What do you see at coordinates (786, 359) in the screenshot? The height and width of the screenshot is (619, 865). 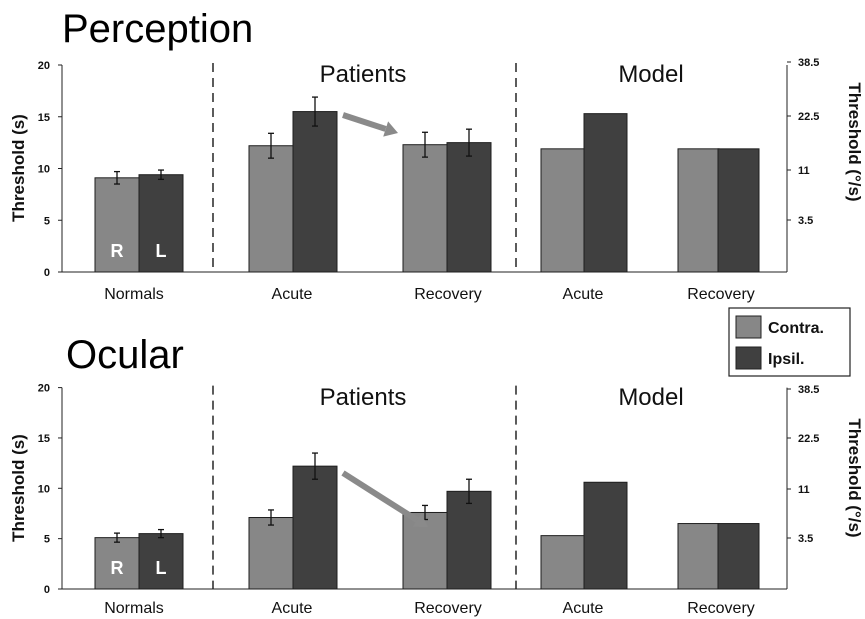 I see `legend-label-ipsil: Ipsil.` at bounding box center [786, 359].